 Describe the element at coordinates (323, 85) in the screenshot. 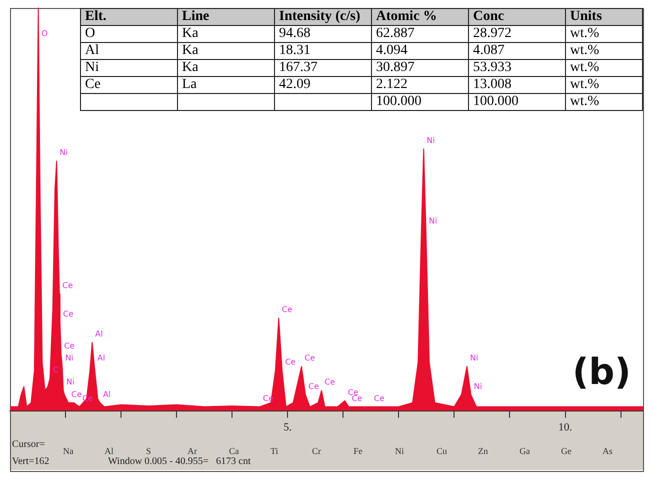

I see `annotation: 42.09` at that location.